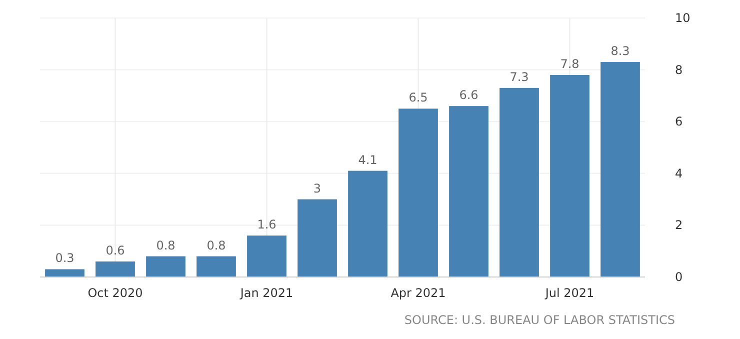  I want to click on y-tick-label: 2, so click(679, 225).